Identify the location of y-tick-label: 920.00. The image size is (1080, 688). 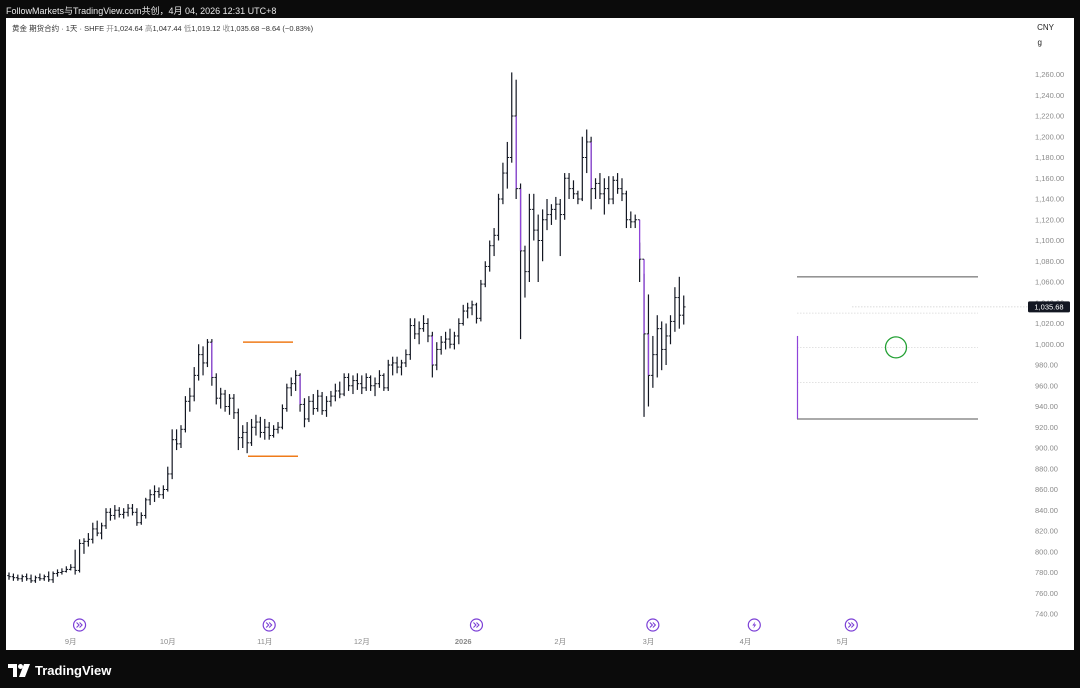
(1046, 427).